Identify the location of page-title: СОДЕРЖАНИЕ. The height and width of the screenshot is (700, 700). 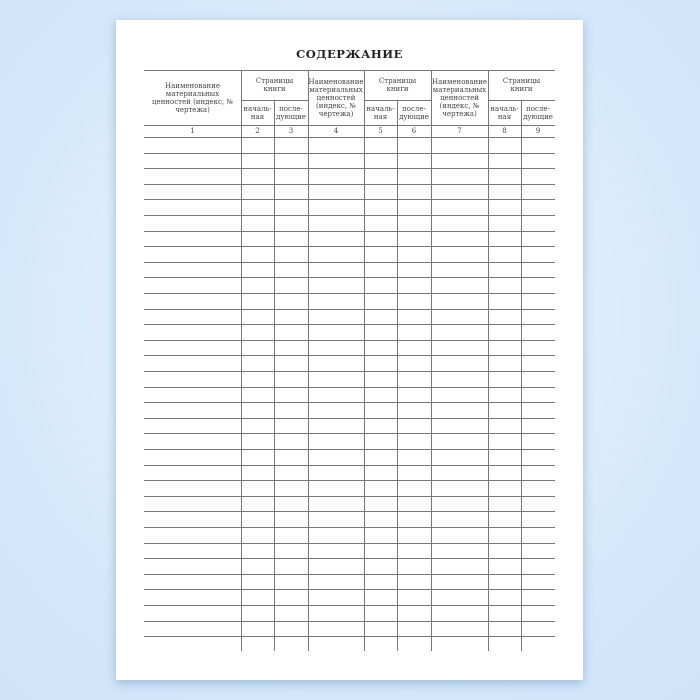
(349, 54).